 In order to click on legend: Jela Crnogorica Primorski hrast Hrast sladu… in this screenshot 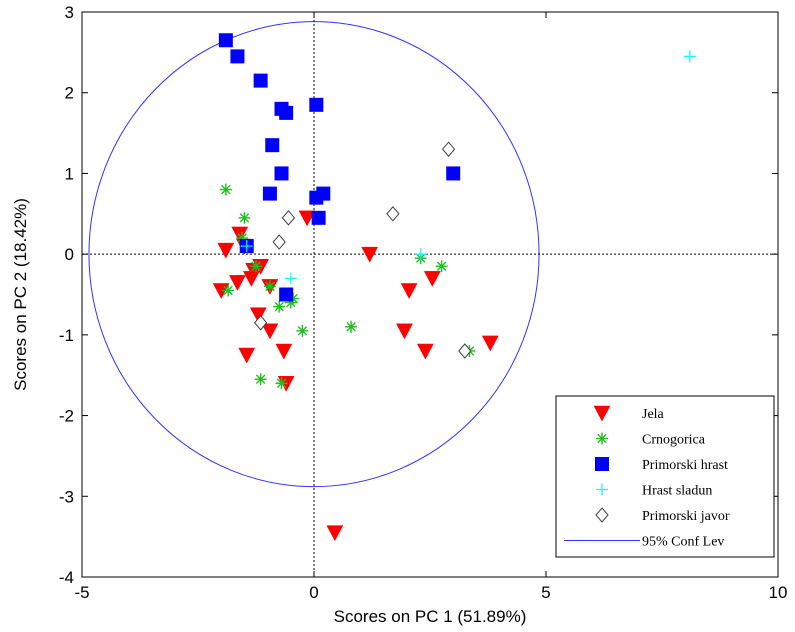, I will do `click(665, 476)`.